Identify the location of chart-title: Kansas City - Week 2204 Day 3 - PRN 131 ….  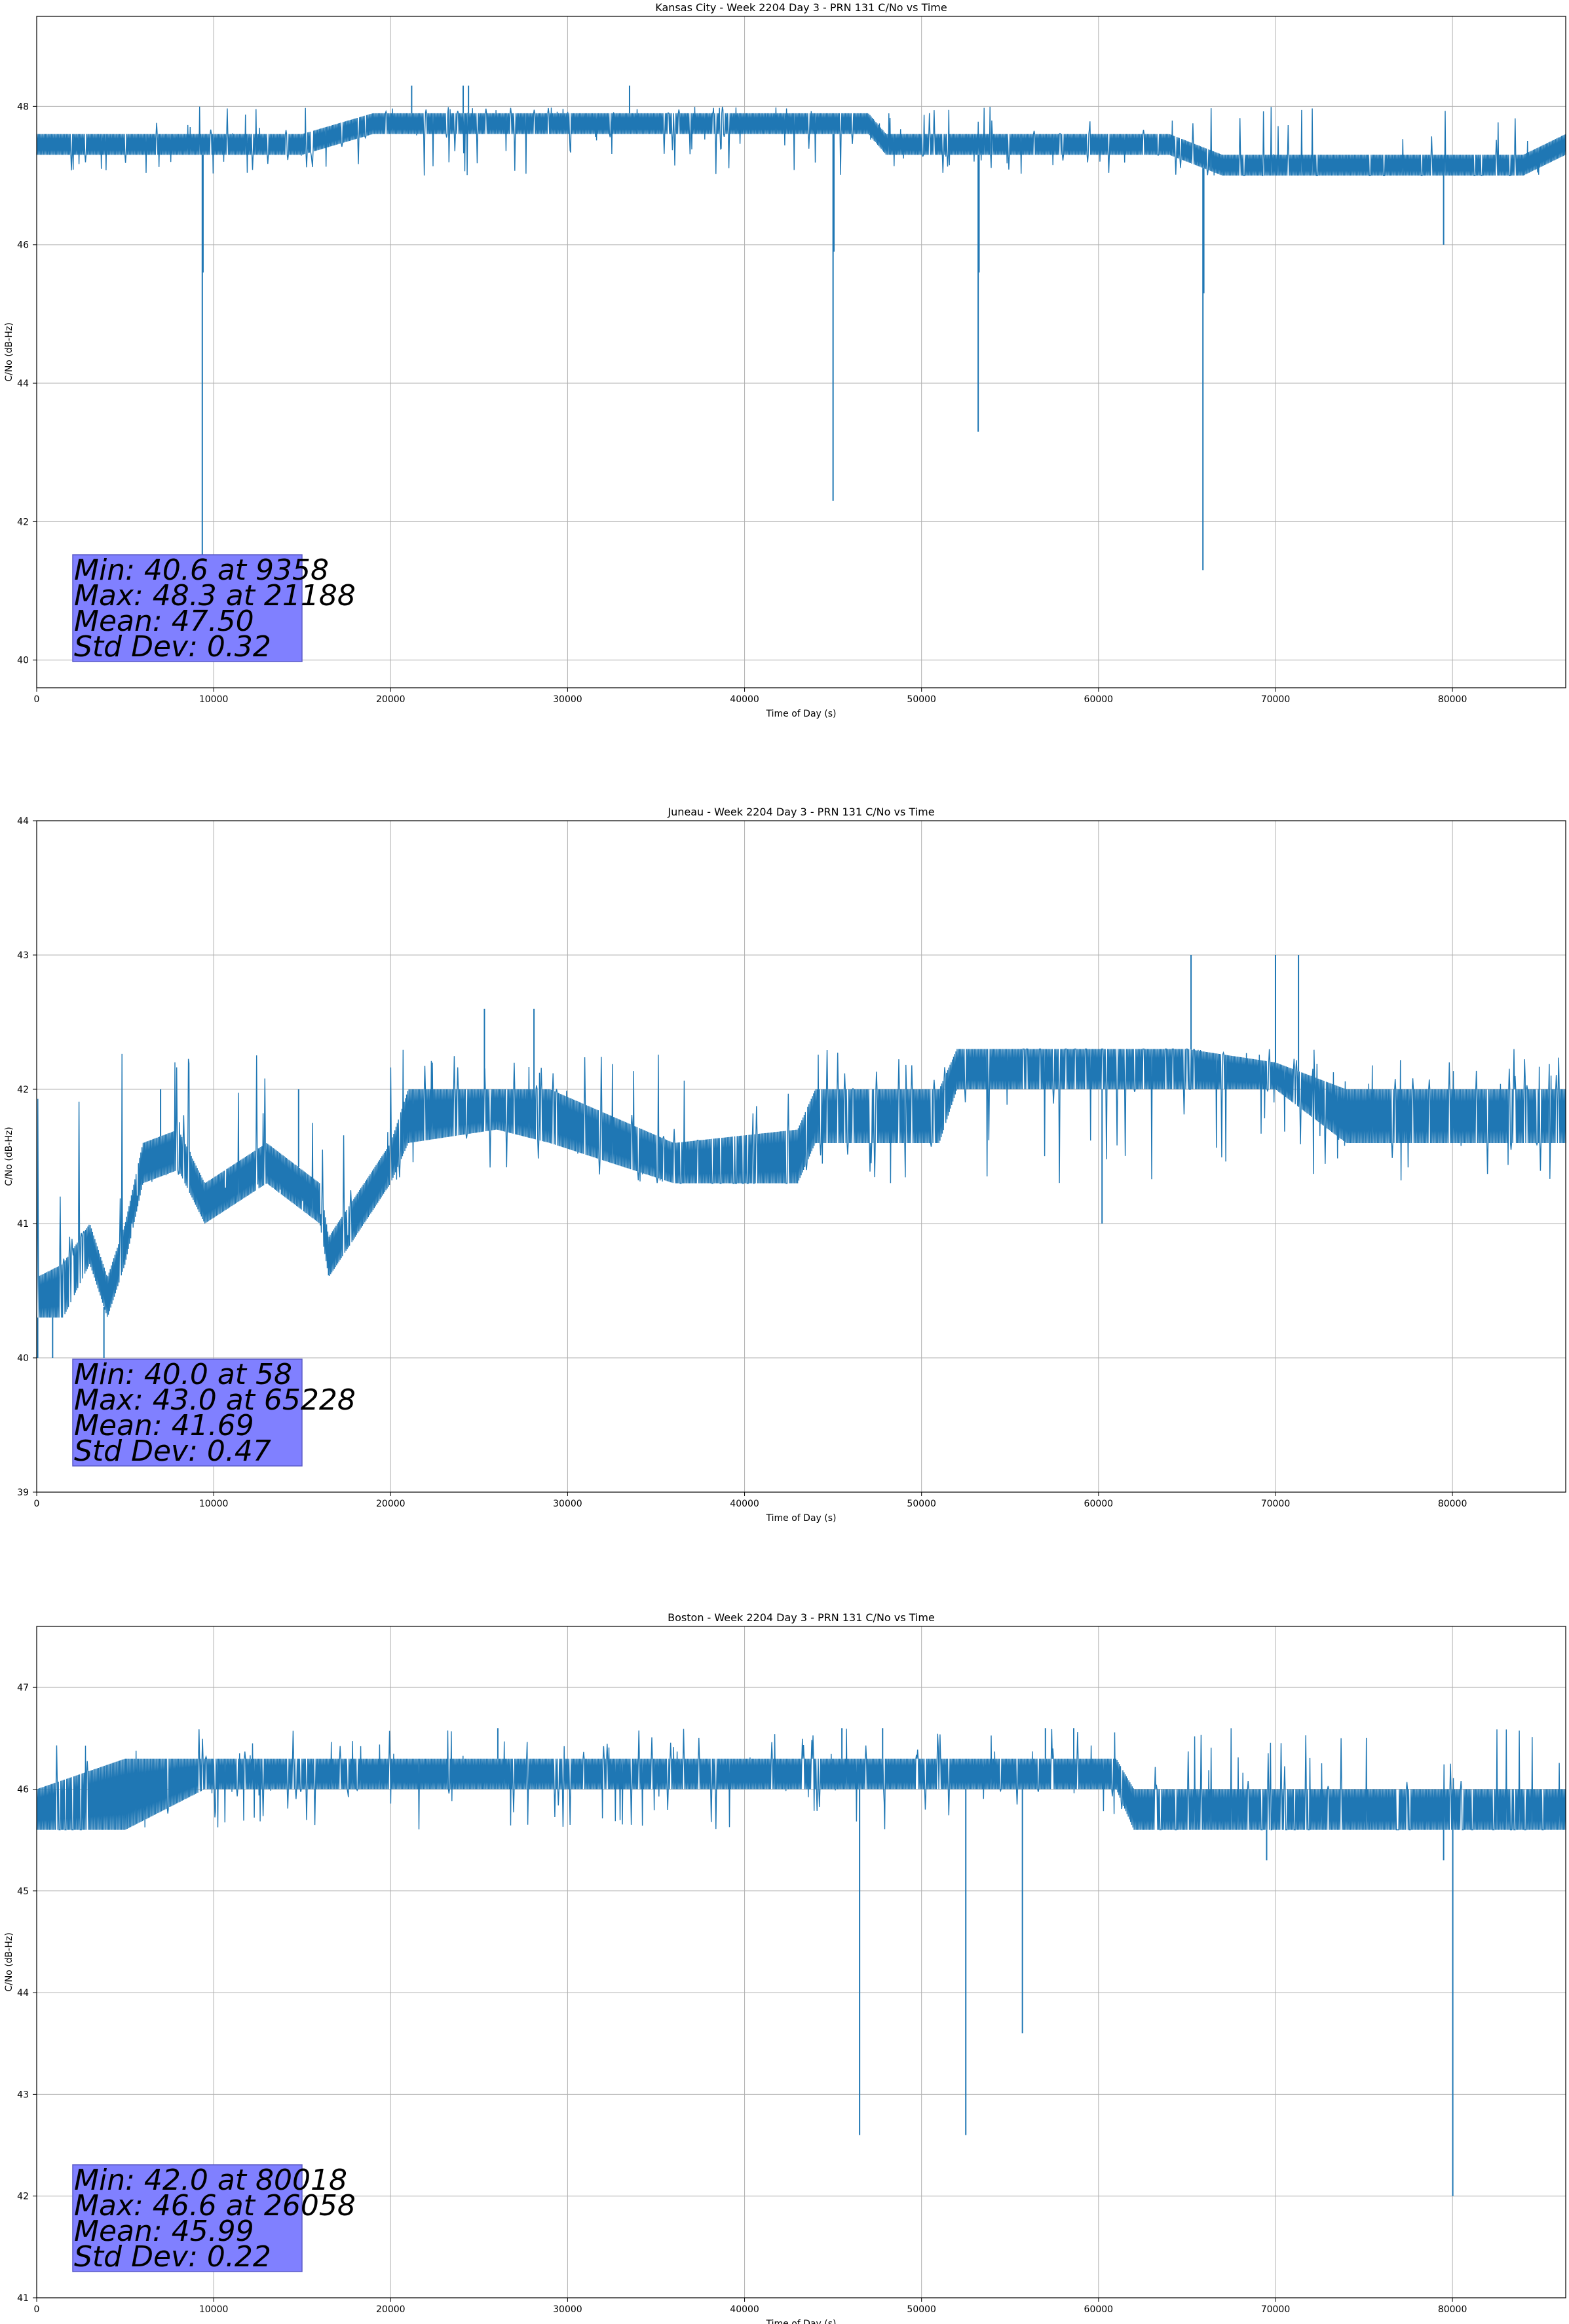
(801, 7).